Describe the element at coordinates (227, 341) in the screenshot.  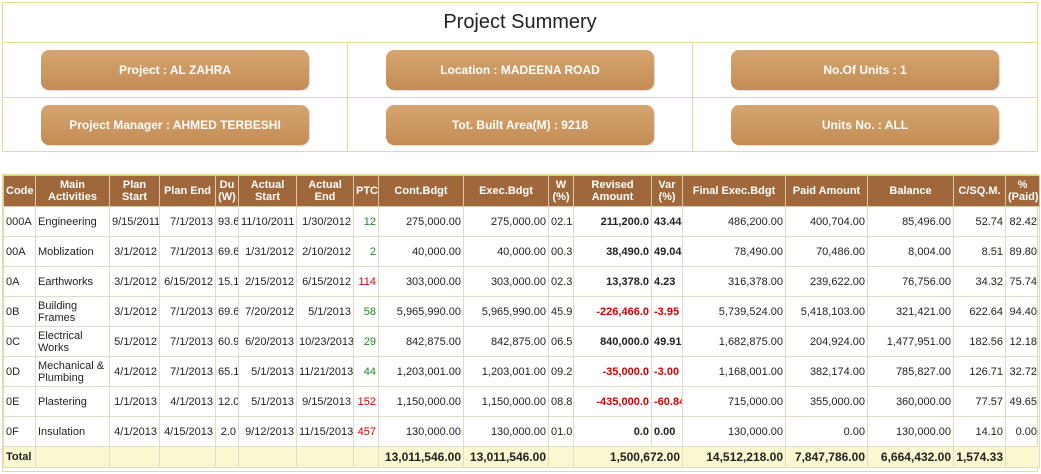
I see `cell-duration: 60.9` at that location.